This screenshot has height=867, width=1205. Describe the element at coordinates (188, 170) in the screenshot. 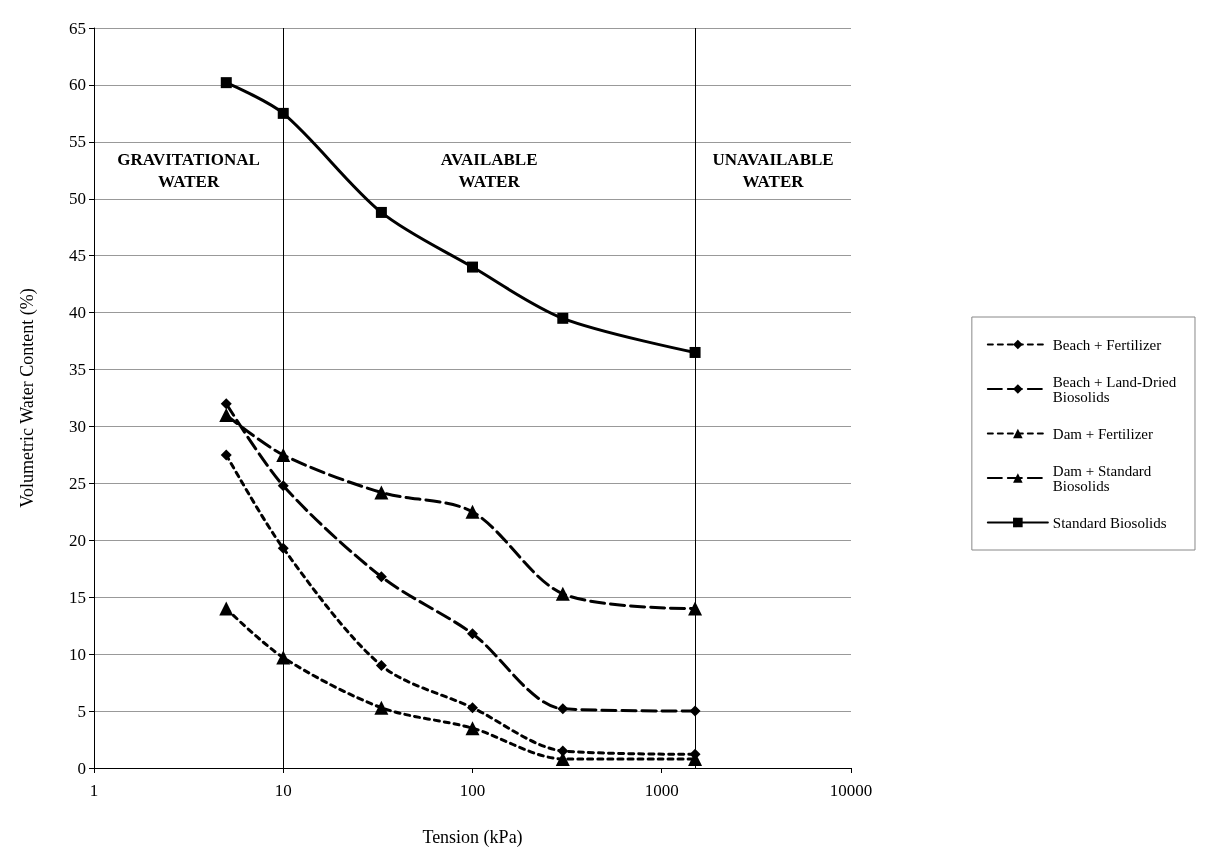

I see `annotation: GRAVITATIONAL WATER` at that location.